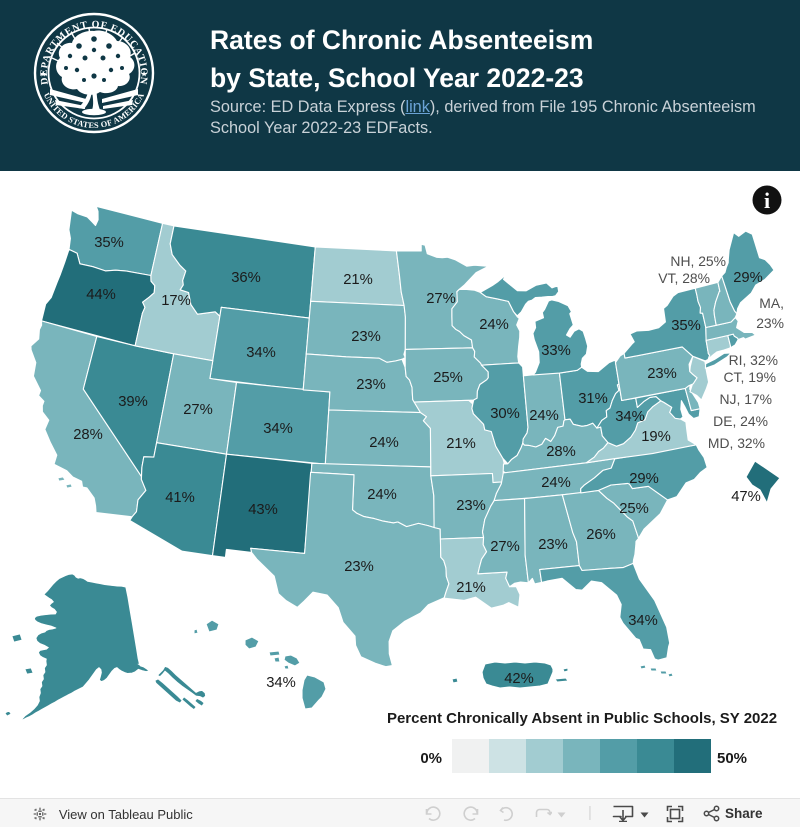 This screenshot has width=800, height=827. What do you see at coordinates (593, 399) in the screenshot?
I see `svg-text: 31%` at bounding box center [593, 399].